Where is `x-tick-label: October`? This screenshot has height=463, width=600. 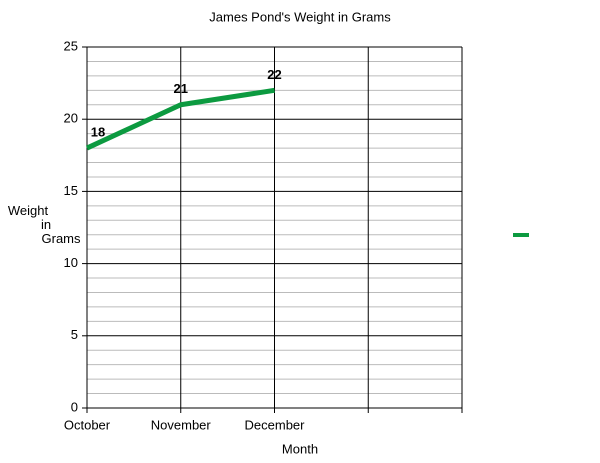
x-tick-label: October is located at coordinates (87, 424).